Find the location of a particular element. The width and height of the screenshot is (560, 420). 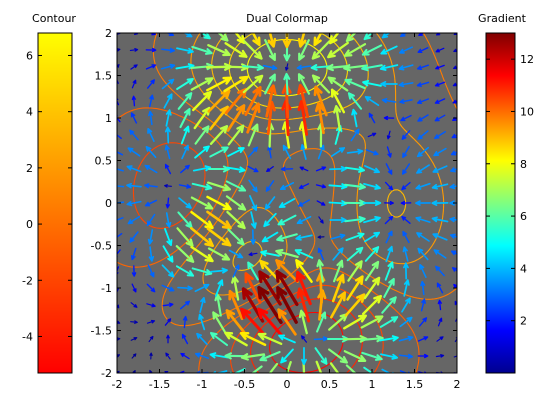

x-tick-label: -0.5 is located at coordinates (244, 384).